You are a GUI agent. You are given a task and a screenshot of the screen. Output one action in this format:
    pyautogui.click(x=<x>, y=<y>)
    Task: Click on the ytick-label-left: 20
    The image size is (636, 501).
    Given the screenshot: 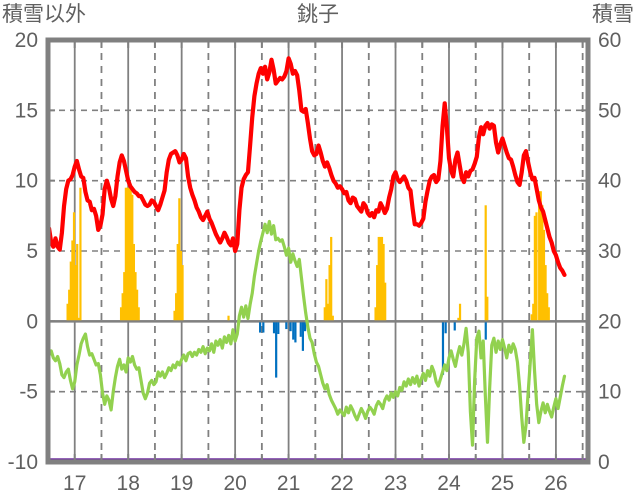 What is the action you would take?
    pyautogui.click(x=26, y=40)
    